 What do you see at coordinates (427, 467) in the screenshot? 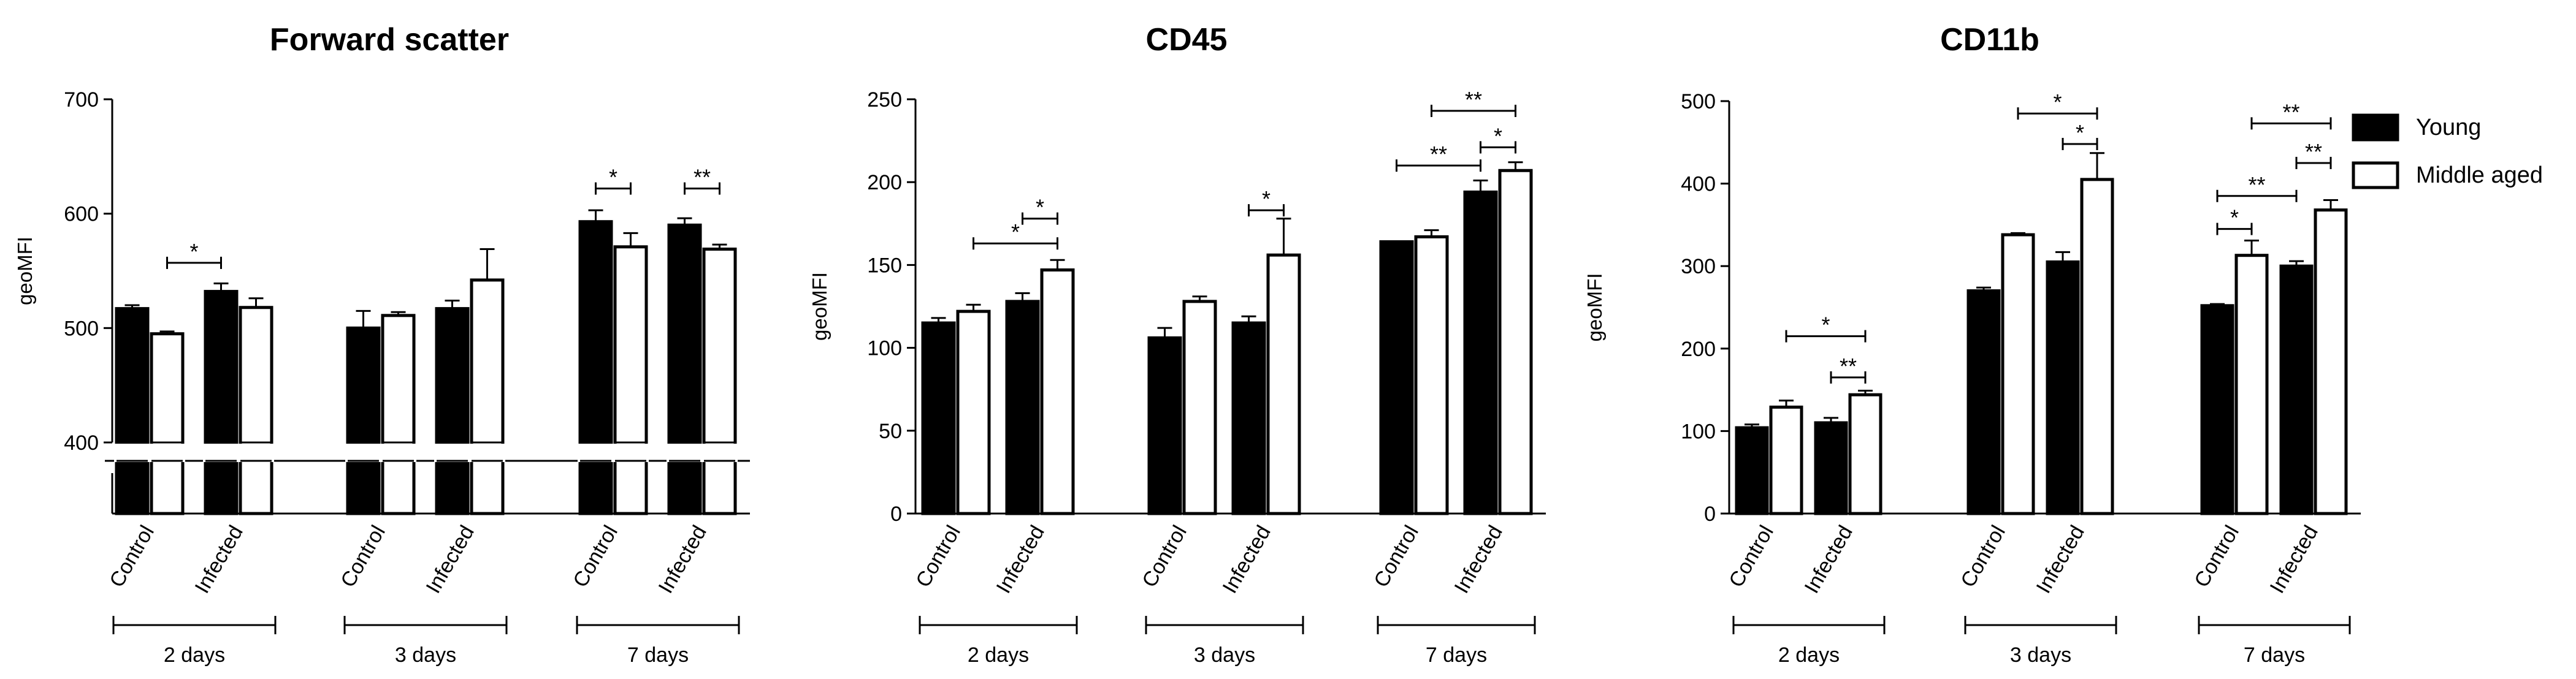
I see `axis-break-gap` at bounding box center [427, 467].